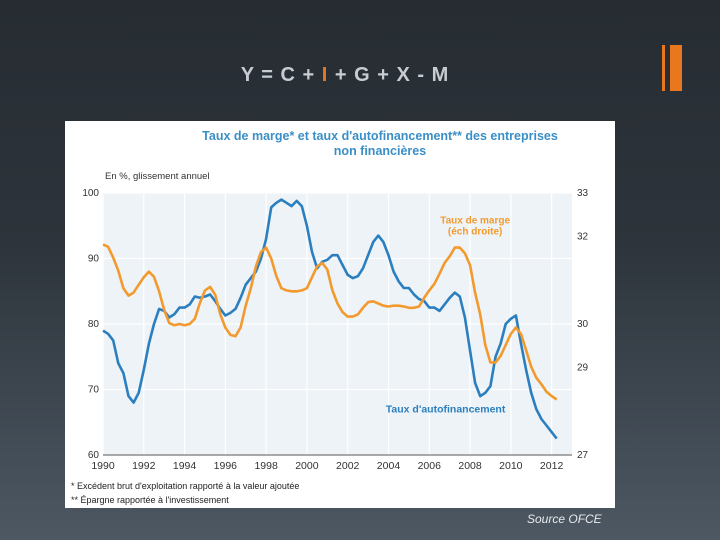 This screenshot has height=540, width=720. What do you see at coordinates (470, 466) in the screenshot?
I see `x-tick-label: 2008` at bounding box center [470, 466].